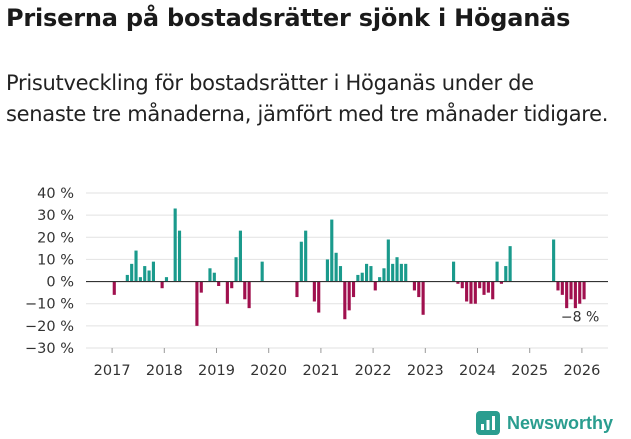 The width and height of the screenshot is (631, 439). I want to click on data-label: −8 %, so click(580, 317).